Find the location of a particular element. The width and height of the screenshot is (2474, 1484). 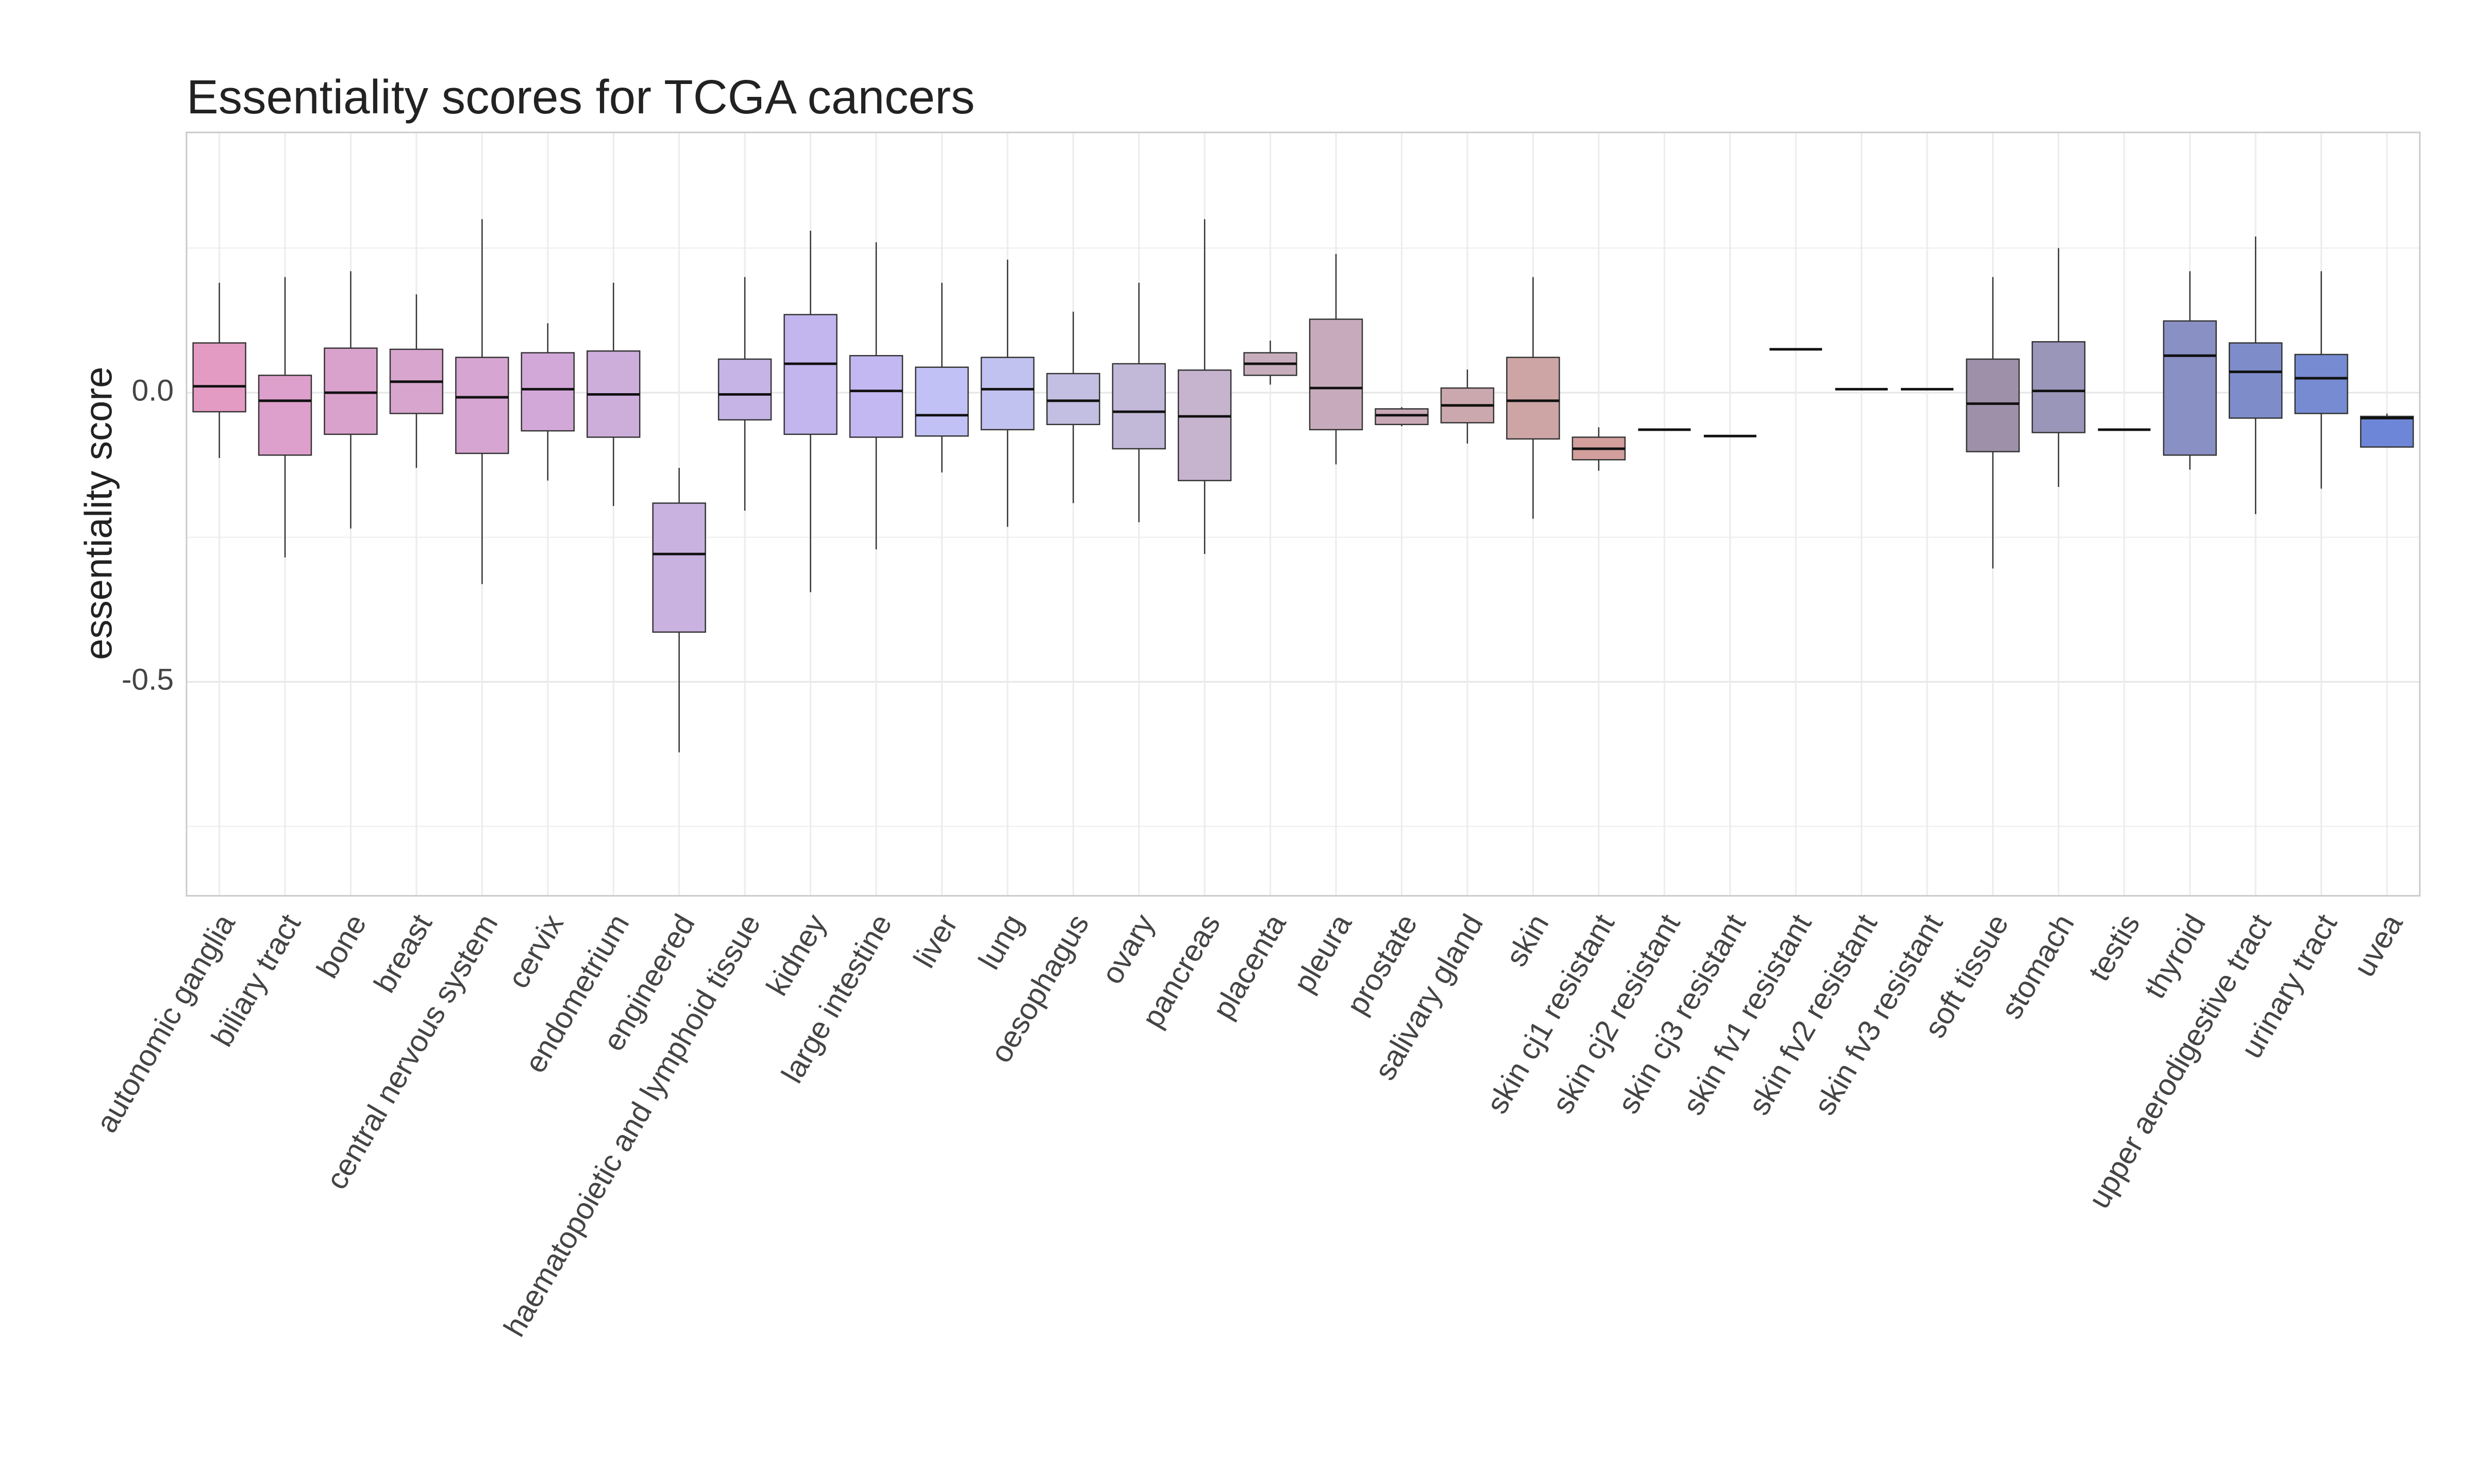

y-tick-label: 0.0 is located at coordinates (152, 391).